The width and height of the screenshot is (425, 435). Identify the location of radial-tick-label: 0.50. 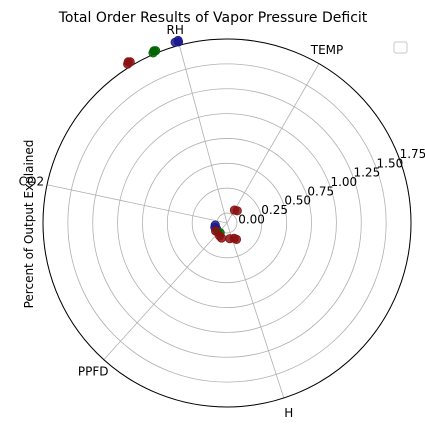
(297, 201).